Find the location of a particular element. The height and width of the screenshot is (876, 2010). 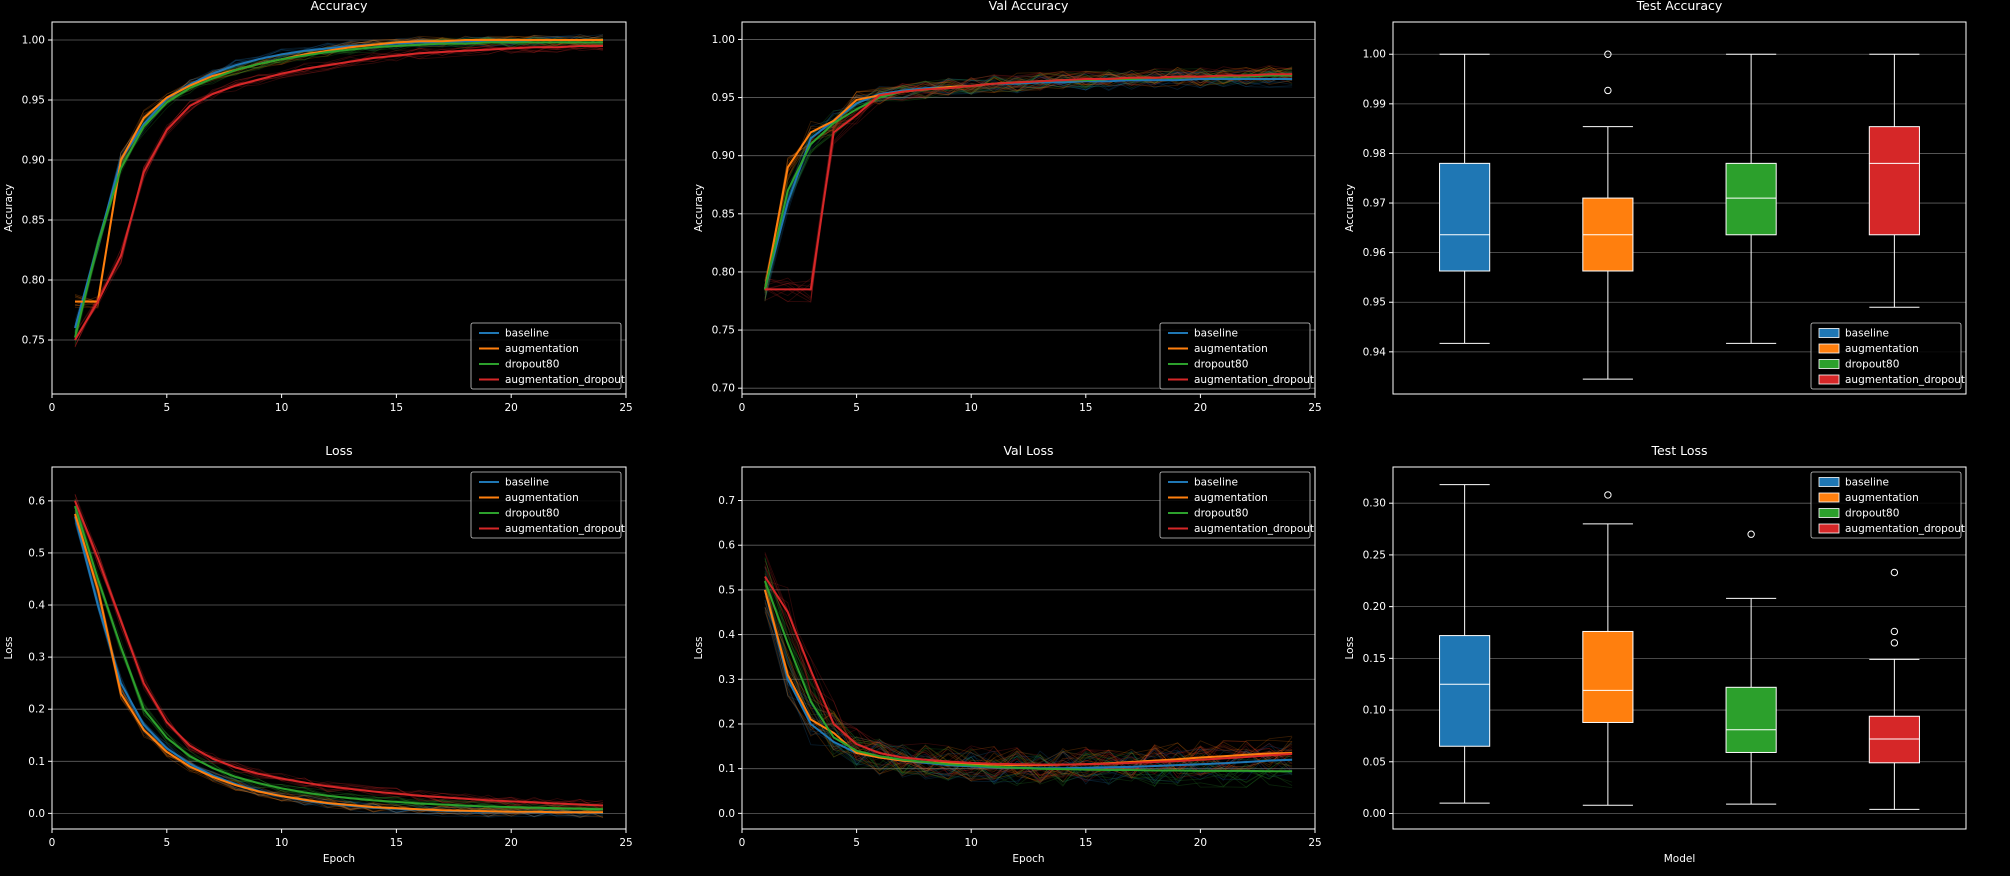

legend-swatch-dropout80 is located at coordinates (1829, 364).